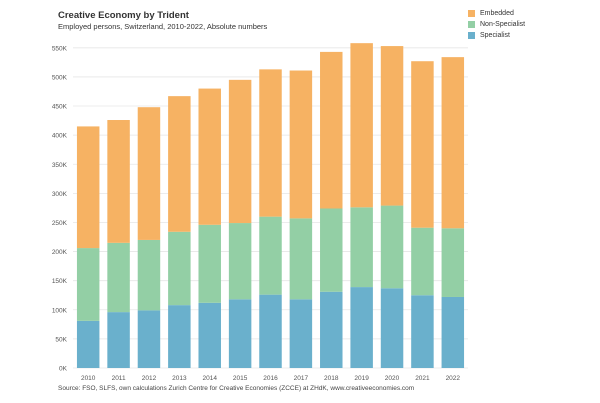 The height and width of the screenshot is (403, 600). Describe the element at coordinates (60, 107) in the screenshot. I see `y-tick-label: 450K` at that location.